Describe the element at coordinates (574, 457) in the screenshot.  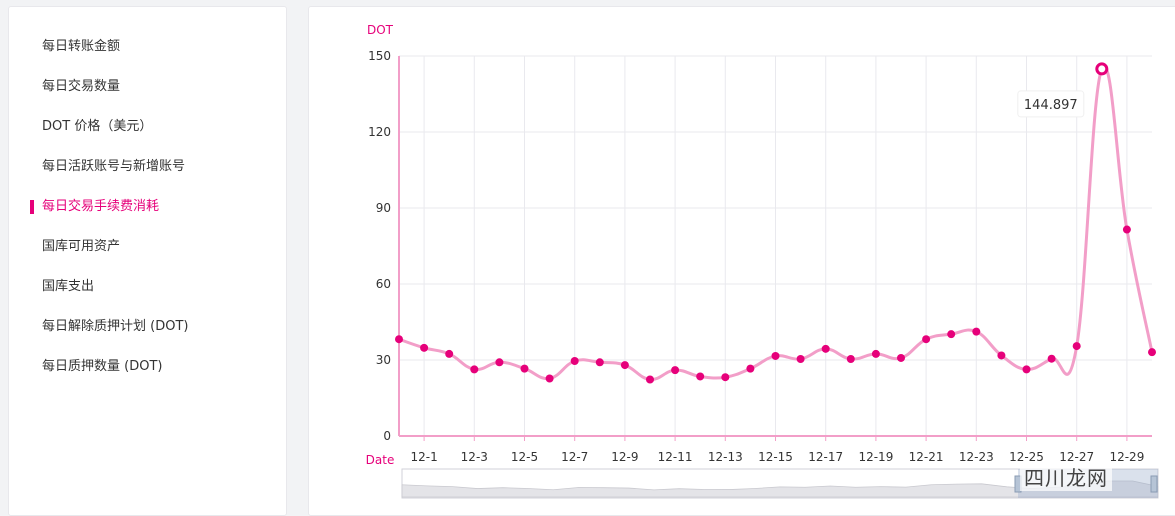
I see `x-tick-label: 12-7` at that location.